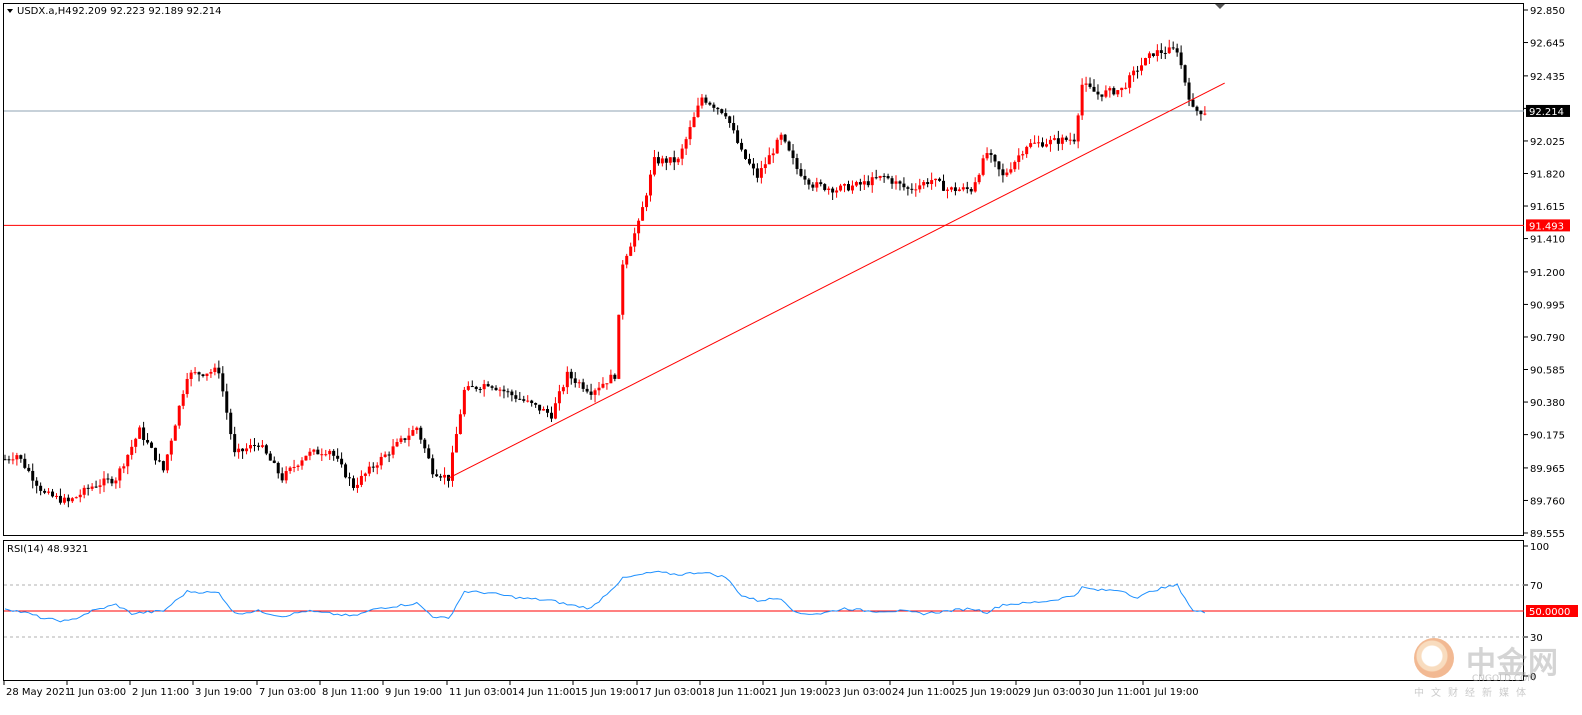 The width and height of the screenshot is (1582, 715). Describe the element at coordinates (1434, 658) in the screenshot. I see `cngold-logo-icon` at that location.